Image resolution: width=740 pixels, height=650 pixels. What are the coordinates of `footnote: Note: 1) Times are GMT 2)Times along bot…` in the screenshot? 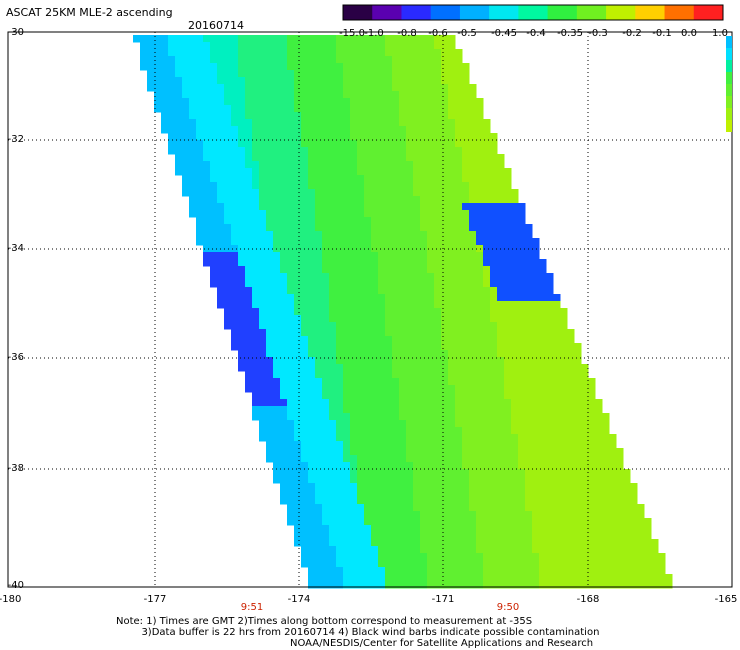 It's located at (357, 627).